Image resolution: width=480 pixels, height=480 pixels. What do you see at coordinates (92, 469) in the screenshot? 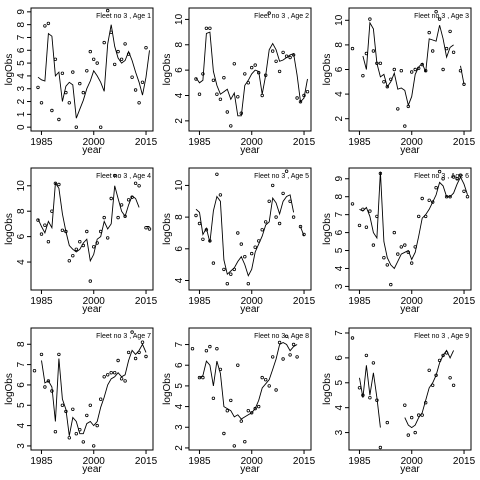
I see `x-axis-label: year` at bounding box center [92, 469].